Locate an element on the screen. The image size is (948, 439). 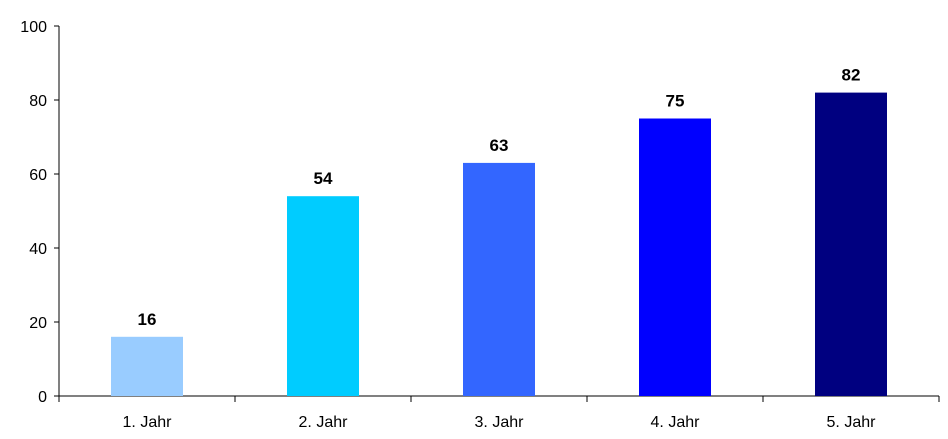
bar-value-label: 75 is located at coordinates (675, 101).